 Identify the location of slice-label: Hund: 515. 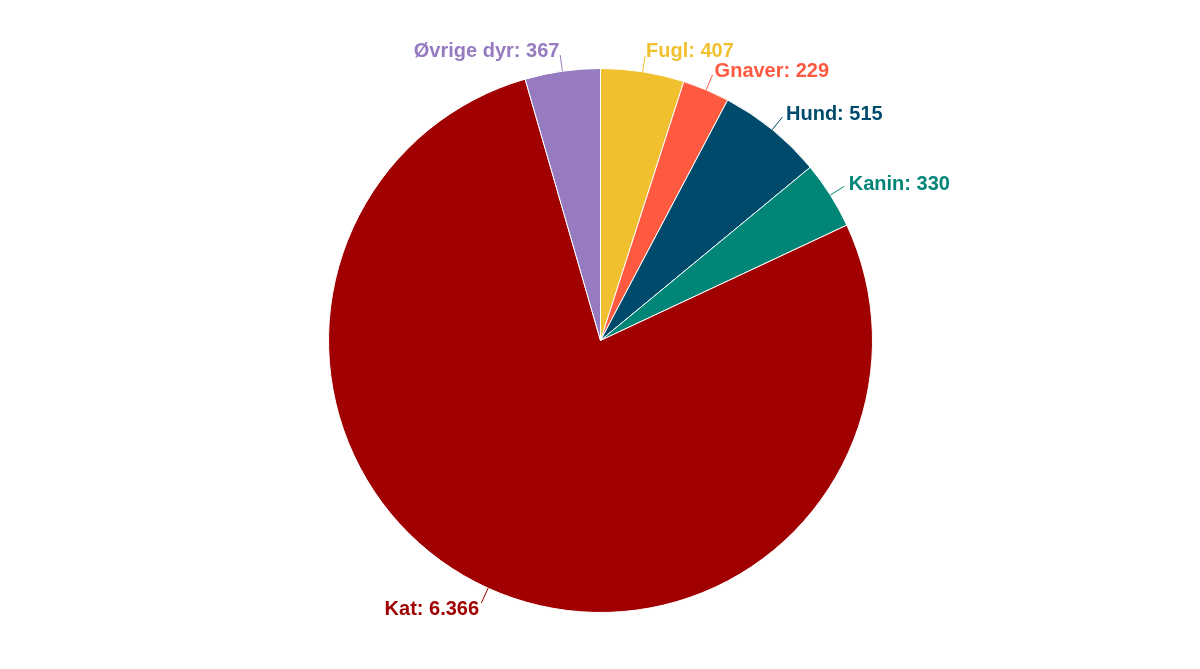
(834, 112).